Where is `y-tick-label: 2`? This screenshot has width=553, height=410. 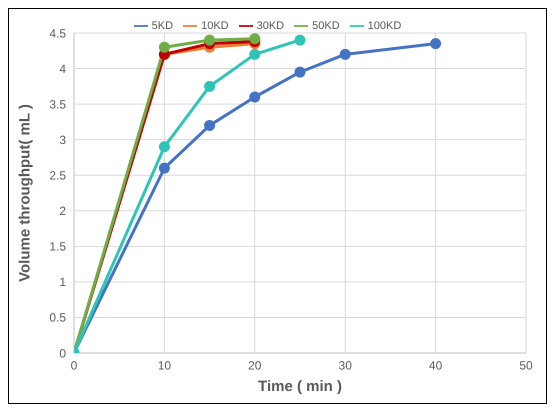 y-tick-label: 2 is located at coordinates (62, 211).